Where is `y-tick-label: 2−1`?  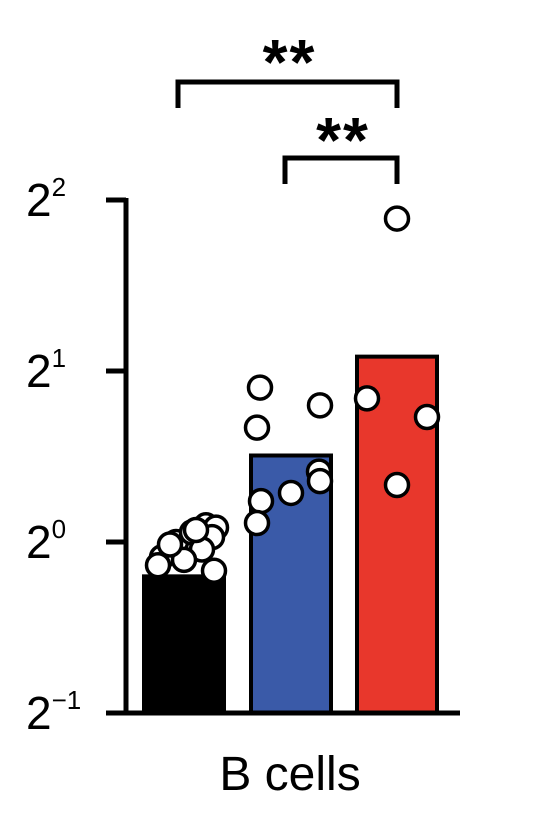 y-tick-label: 2−1 is located at coordinates (53, 712).